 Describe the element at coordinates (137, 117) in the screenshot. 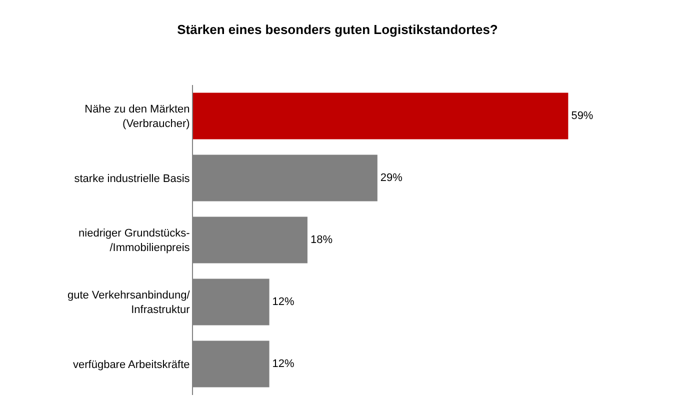

I see `y-tick-label: Nähe zu den Märkten (Verbraucher)` at that location.